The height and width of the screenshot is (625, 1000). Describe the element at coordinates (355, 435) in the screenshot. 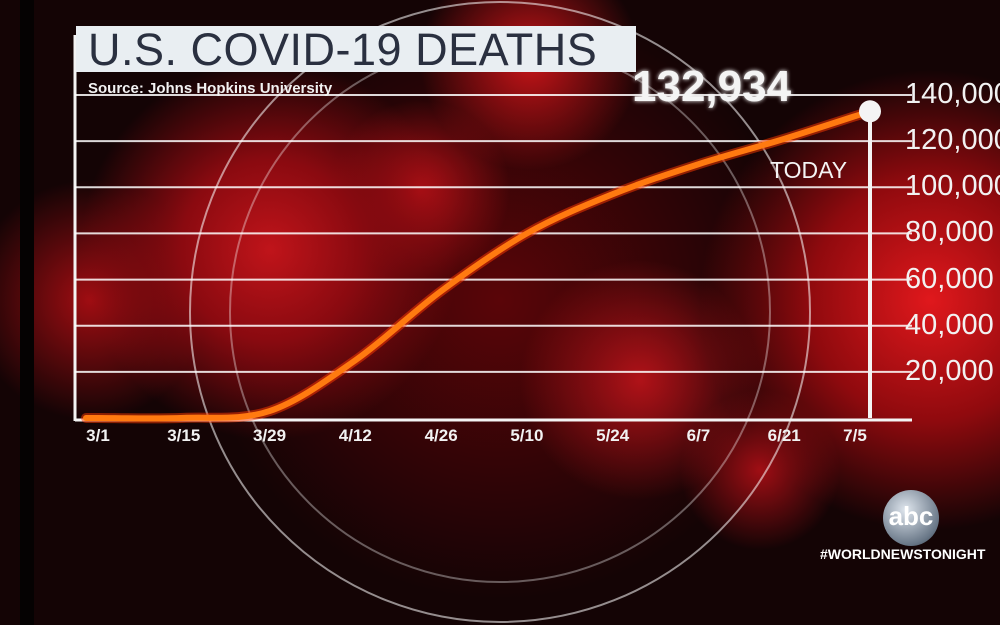

I see `x-tick-label: 4/12` at that location.